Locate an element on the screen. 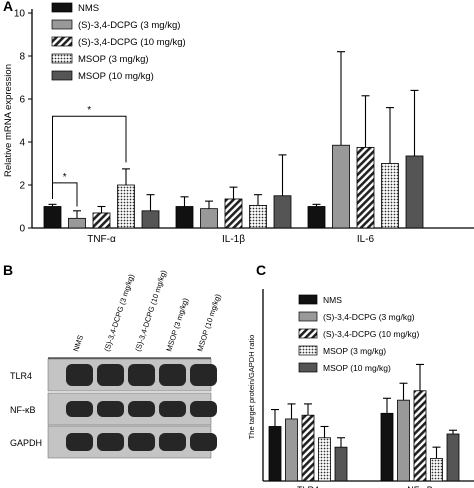  bar-nf-b-msop-3-mg-kg is located at coordinates (436, 470).